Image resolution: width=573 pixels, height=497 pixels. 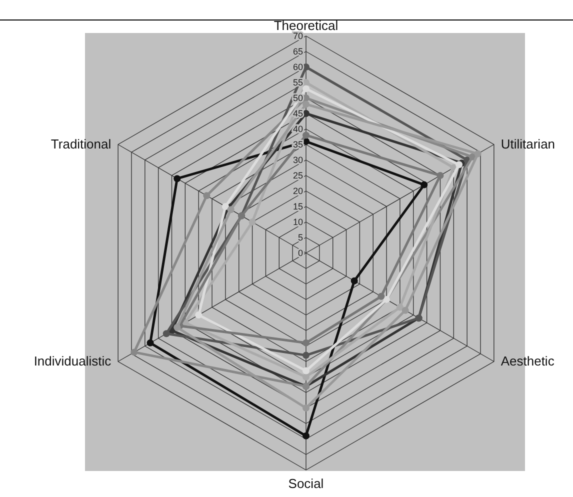 I want to click on spoke-label: Theoretical, so click(x=306, y=25).